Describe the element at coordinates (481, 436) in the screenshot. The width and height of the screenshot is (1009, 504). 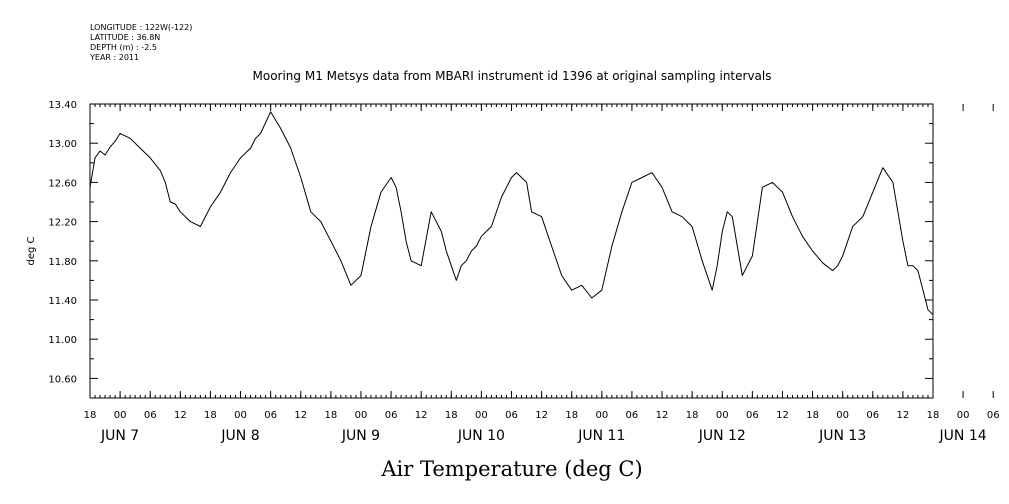
I see `x-date-label: JUN 10` at that location.